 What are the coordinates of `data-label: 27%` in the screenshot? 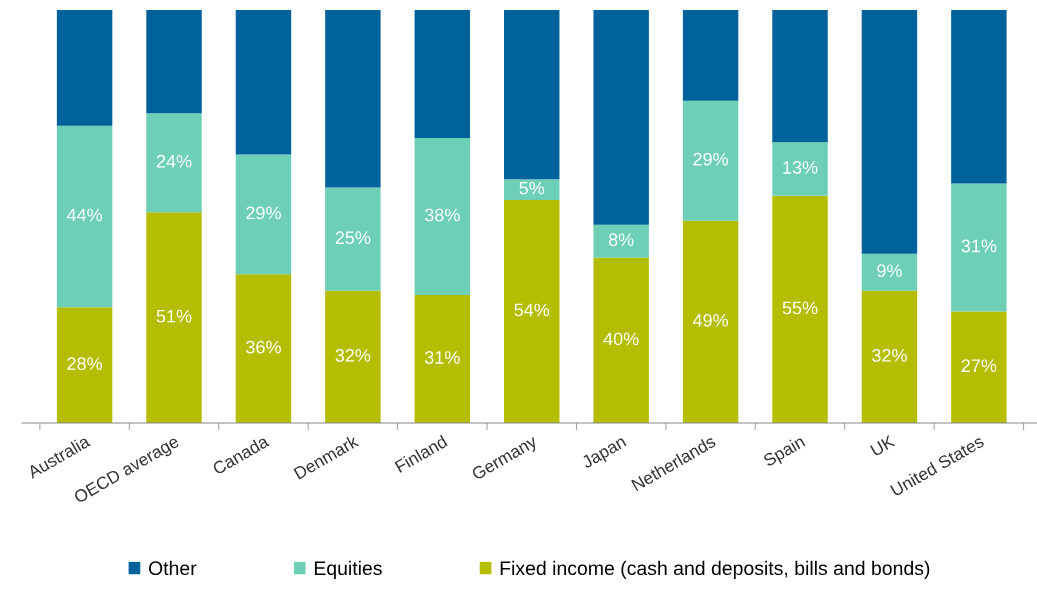 It's located at (979, 366).